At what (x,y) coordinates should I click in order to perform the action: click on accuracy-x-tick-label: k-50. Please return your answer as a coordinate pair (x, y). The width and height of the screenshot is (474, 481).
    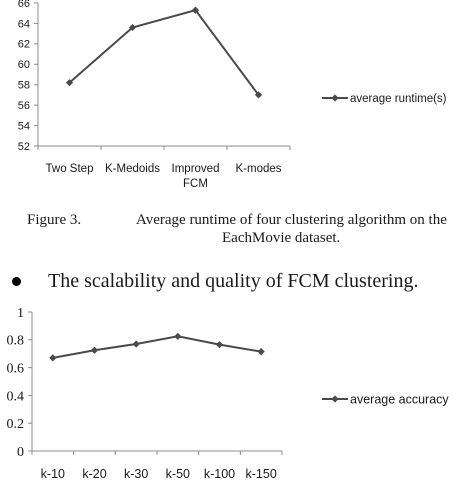
    Looking at the image, I should click on (178, 473).